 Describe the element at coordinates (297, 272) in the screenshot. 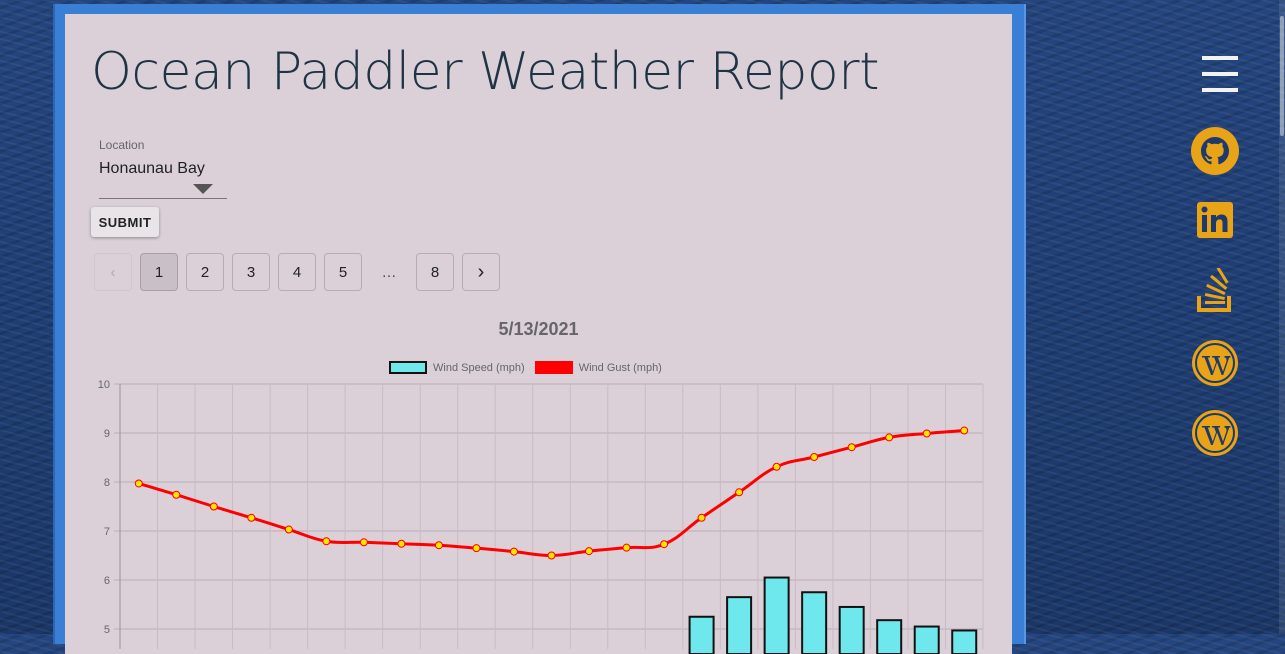

I see `page-button-4: 4` at that location.